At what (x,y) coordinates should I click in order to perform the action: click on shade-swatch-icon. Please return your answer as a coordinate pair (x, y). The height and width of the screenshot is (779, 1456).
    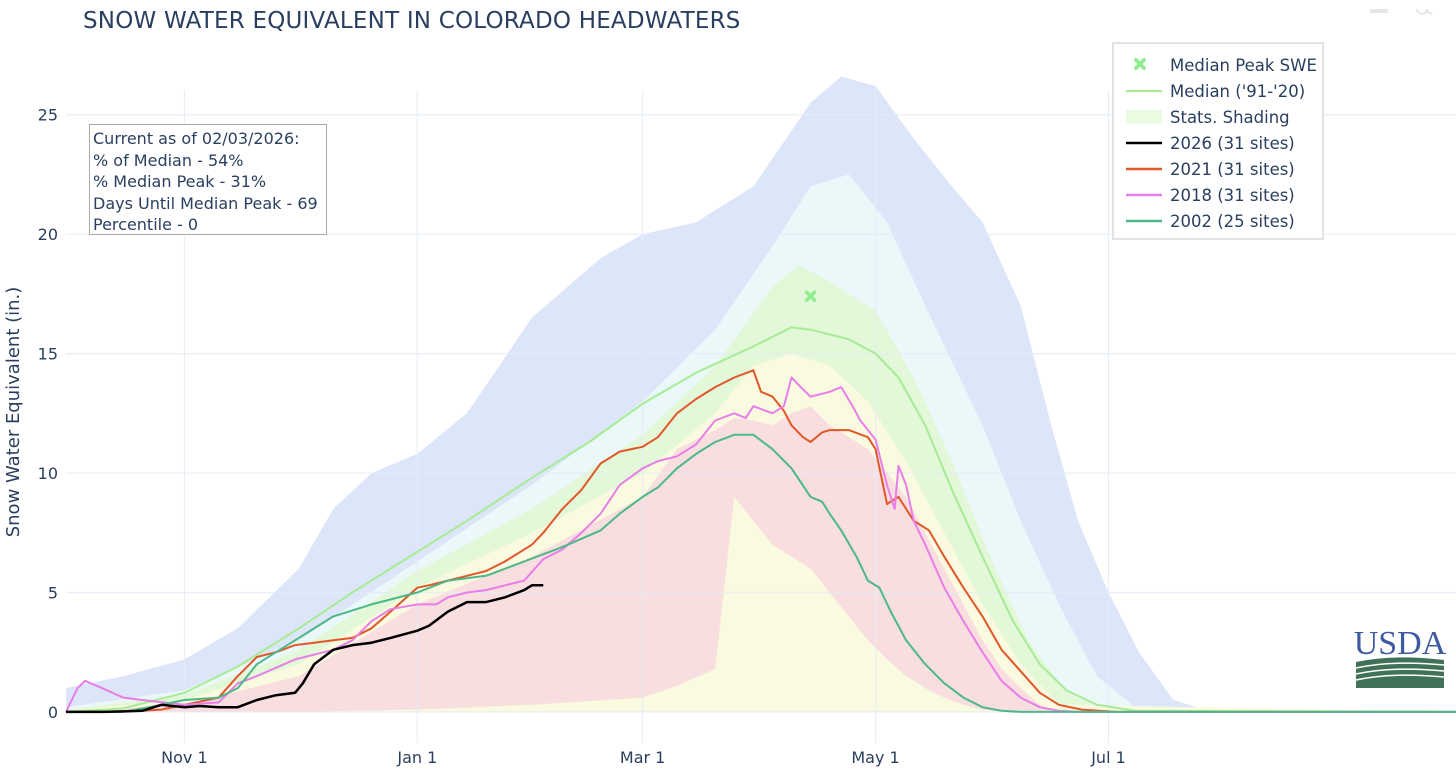
    Looking at the image, I should click on (1143, 117).